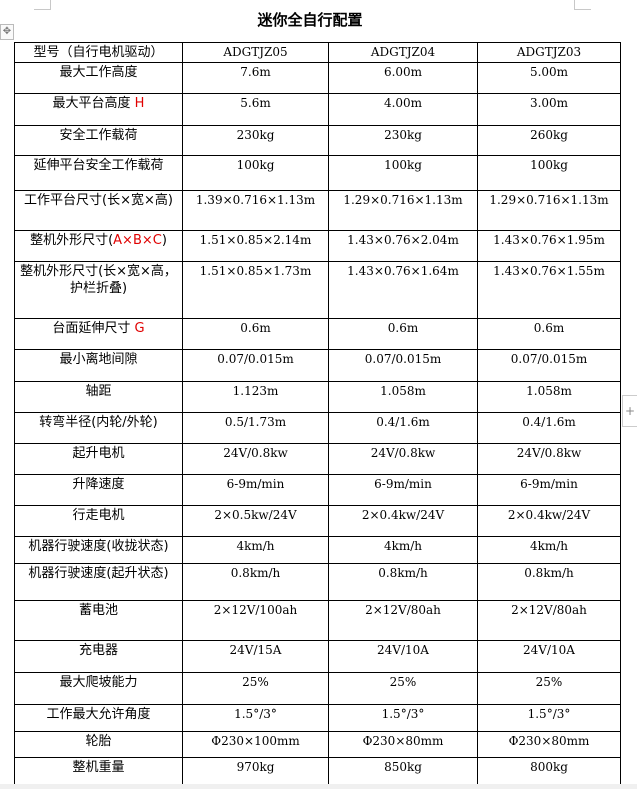 The image size is (637, 789). I want to click on row-label: 轴距, so click(98, 397).